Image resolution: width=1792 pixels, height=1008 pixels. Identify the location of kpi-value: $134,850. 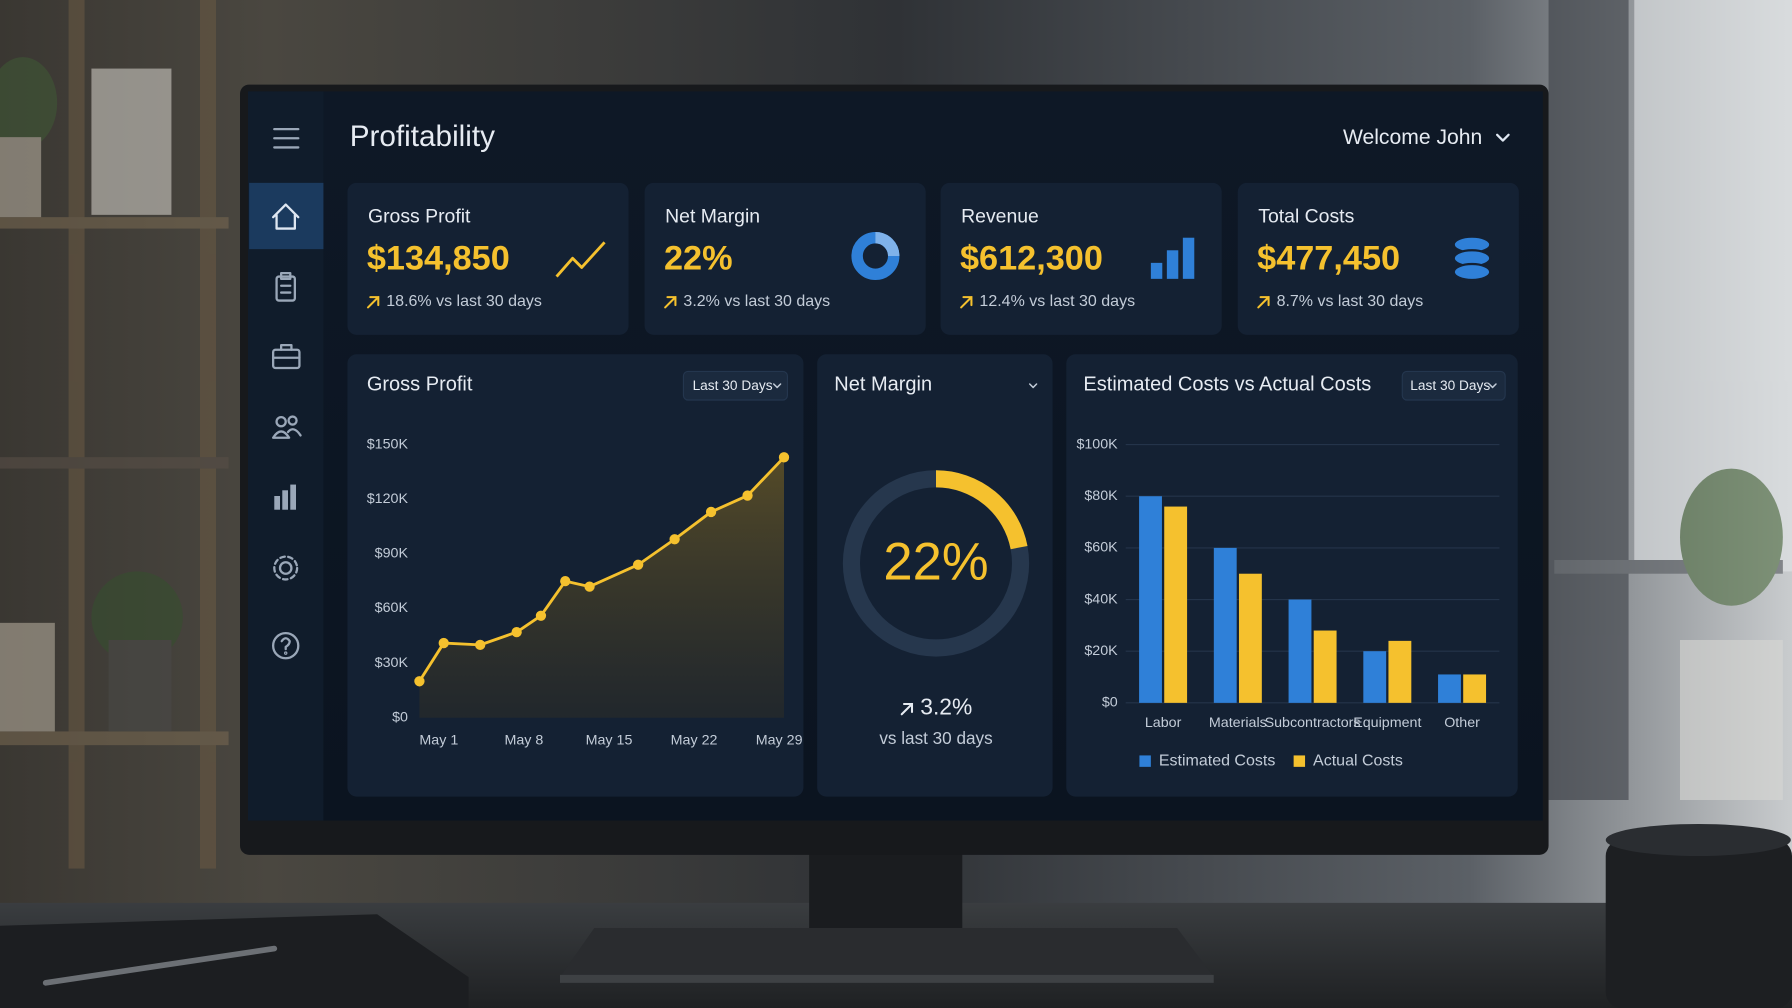
(438, 259).